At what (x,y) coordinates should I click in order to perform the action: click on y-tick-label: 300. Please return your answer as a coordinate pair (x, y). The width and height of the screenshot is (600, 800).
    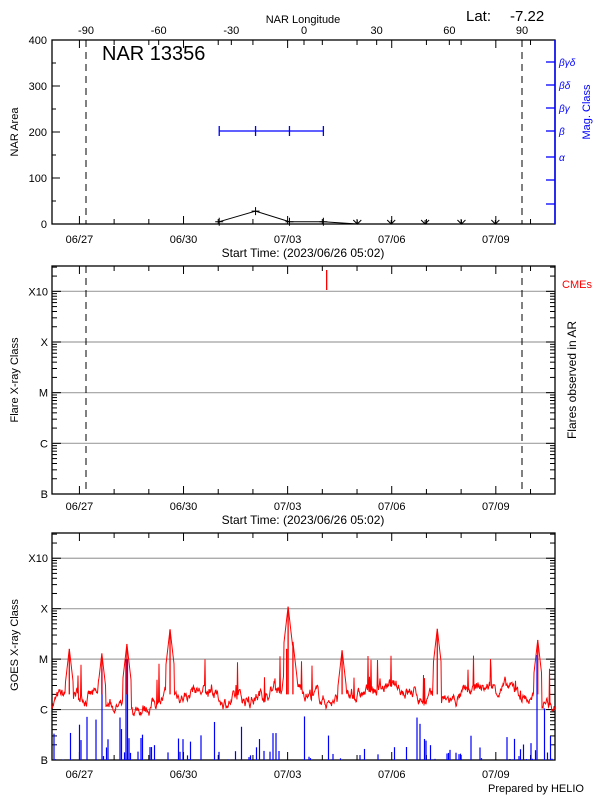
    Looking at the image, I should click on (38, 87).